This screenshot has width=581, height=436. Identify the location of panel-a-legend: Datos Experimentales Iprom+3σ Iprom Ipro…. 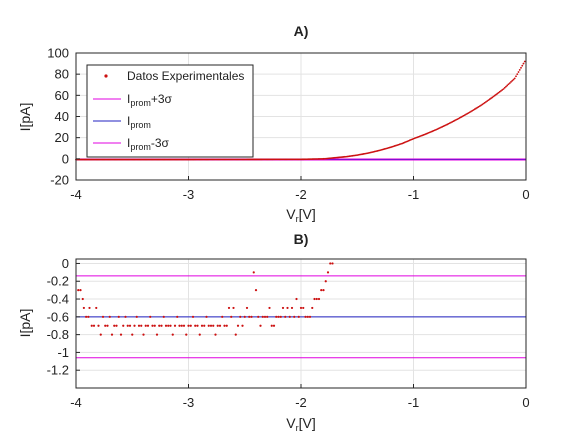
(170, 111).